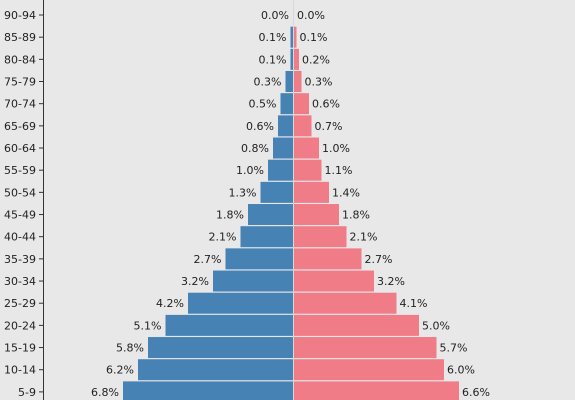 The image size is (575, 400). Describe the element at coordinates (170, 303) in the screenshot. I see `data-label-left: 4.2%` at that location.